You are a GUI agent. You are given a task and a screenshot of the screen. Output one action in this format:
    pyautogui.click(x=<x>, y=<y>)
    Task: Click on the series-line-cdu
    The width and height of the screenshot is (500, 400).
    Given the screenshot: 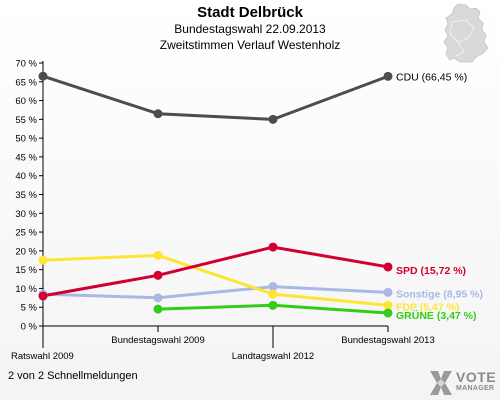 What is the action you would take?
    pyautogui.click(x=215, y=97)
    